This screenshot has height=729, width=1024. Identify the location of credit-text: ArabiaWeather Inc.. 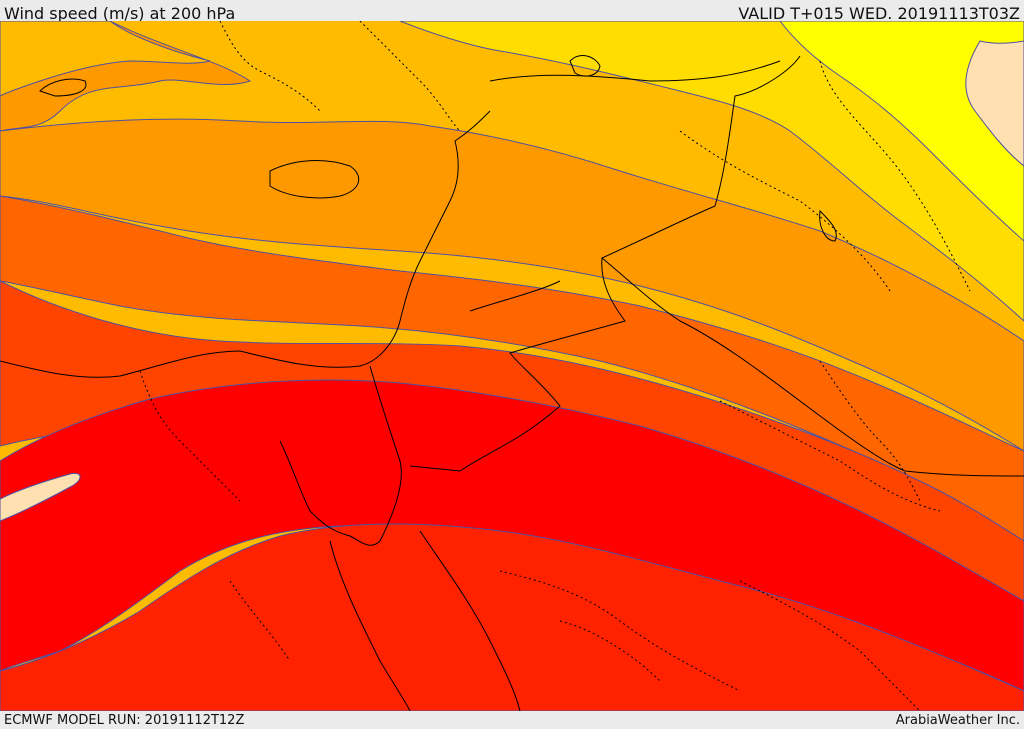
(957, 720).